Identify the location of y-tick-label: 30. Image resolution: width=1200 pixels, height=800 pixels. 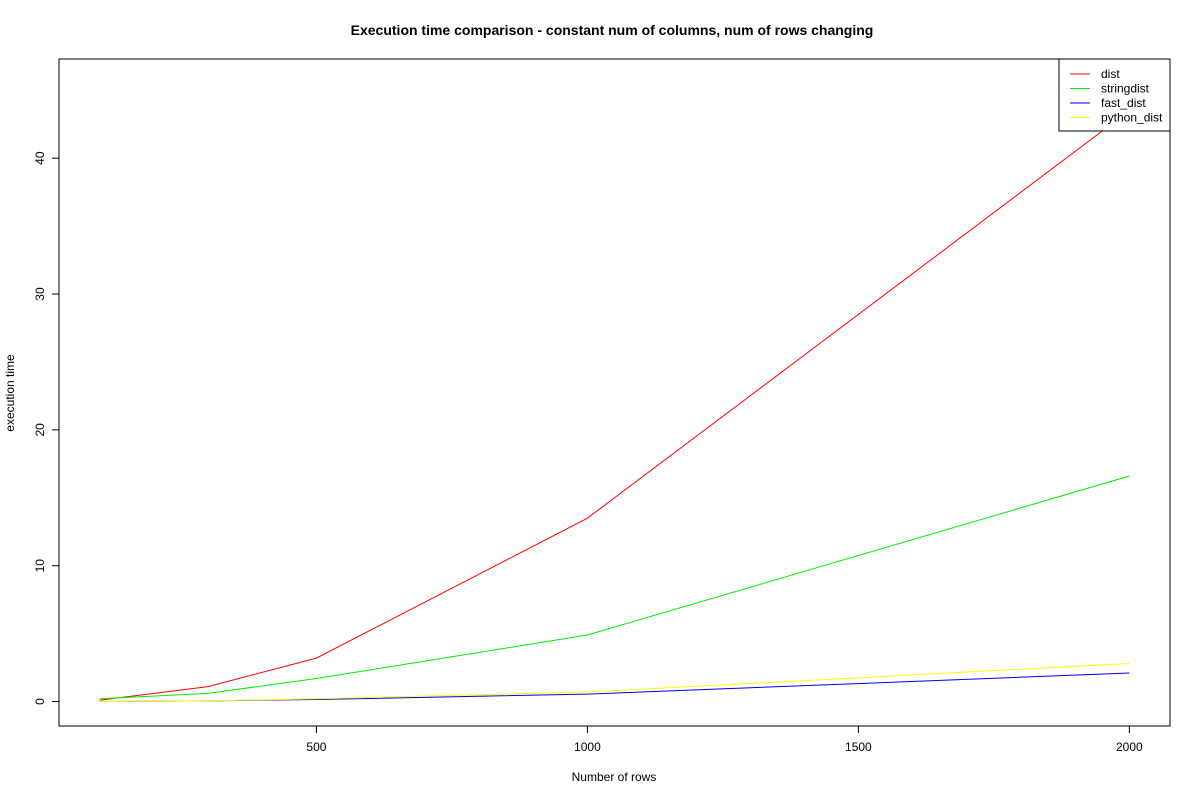
(40, 294).